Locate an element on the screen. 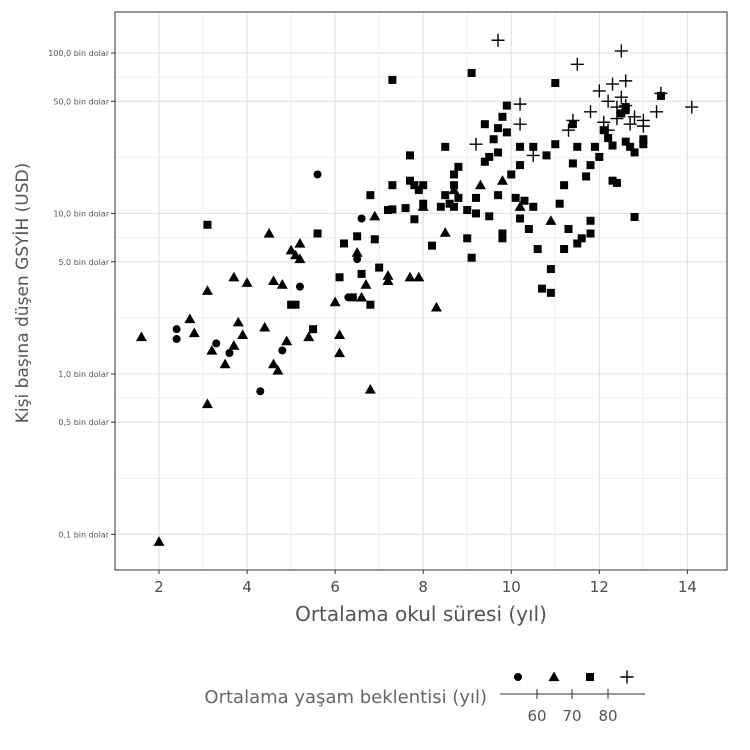 This screenshot has height=750, width=750. x-tick-label: 14 is located at coordinates (687, 587).